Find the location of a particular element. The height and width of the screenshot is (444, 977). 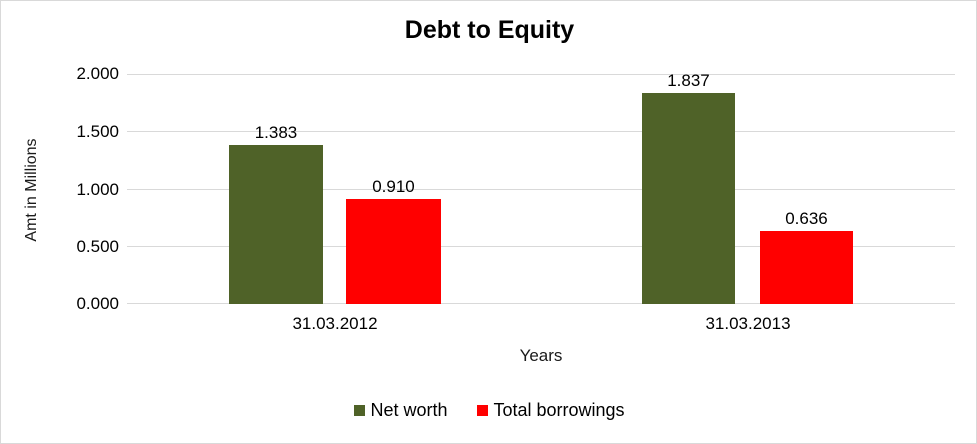

y-axis-tick-label: 0.500 is located at coordinates (97, 246).